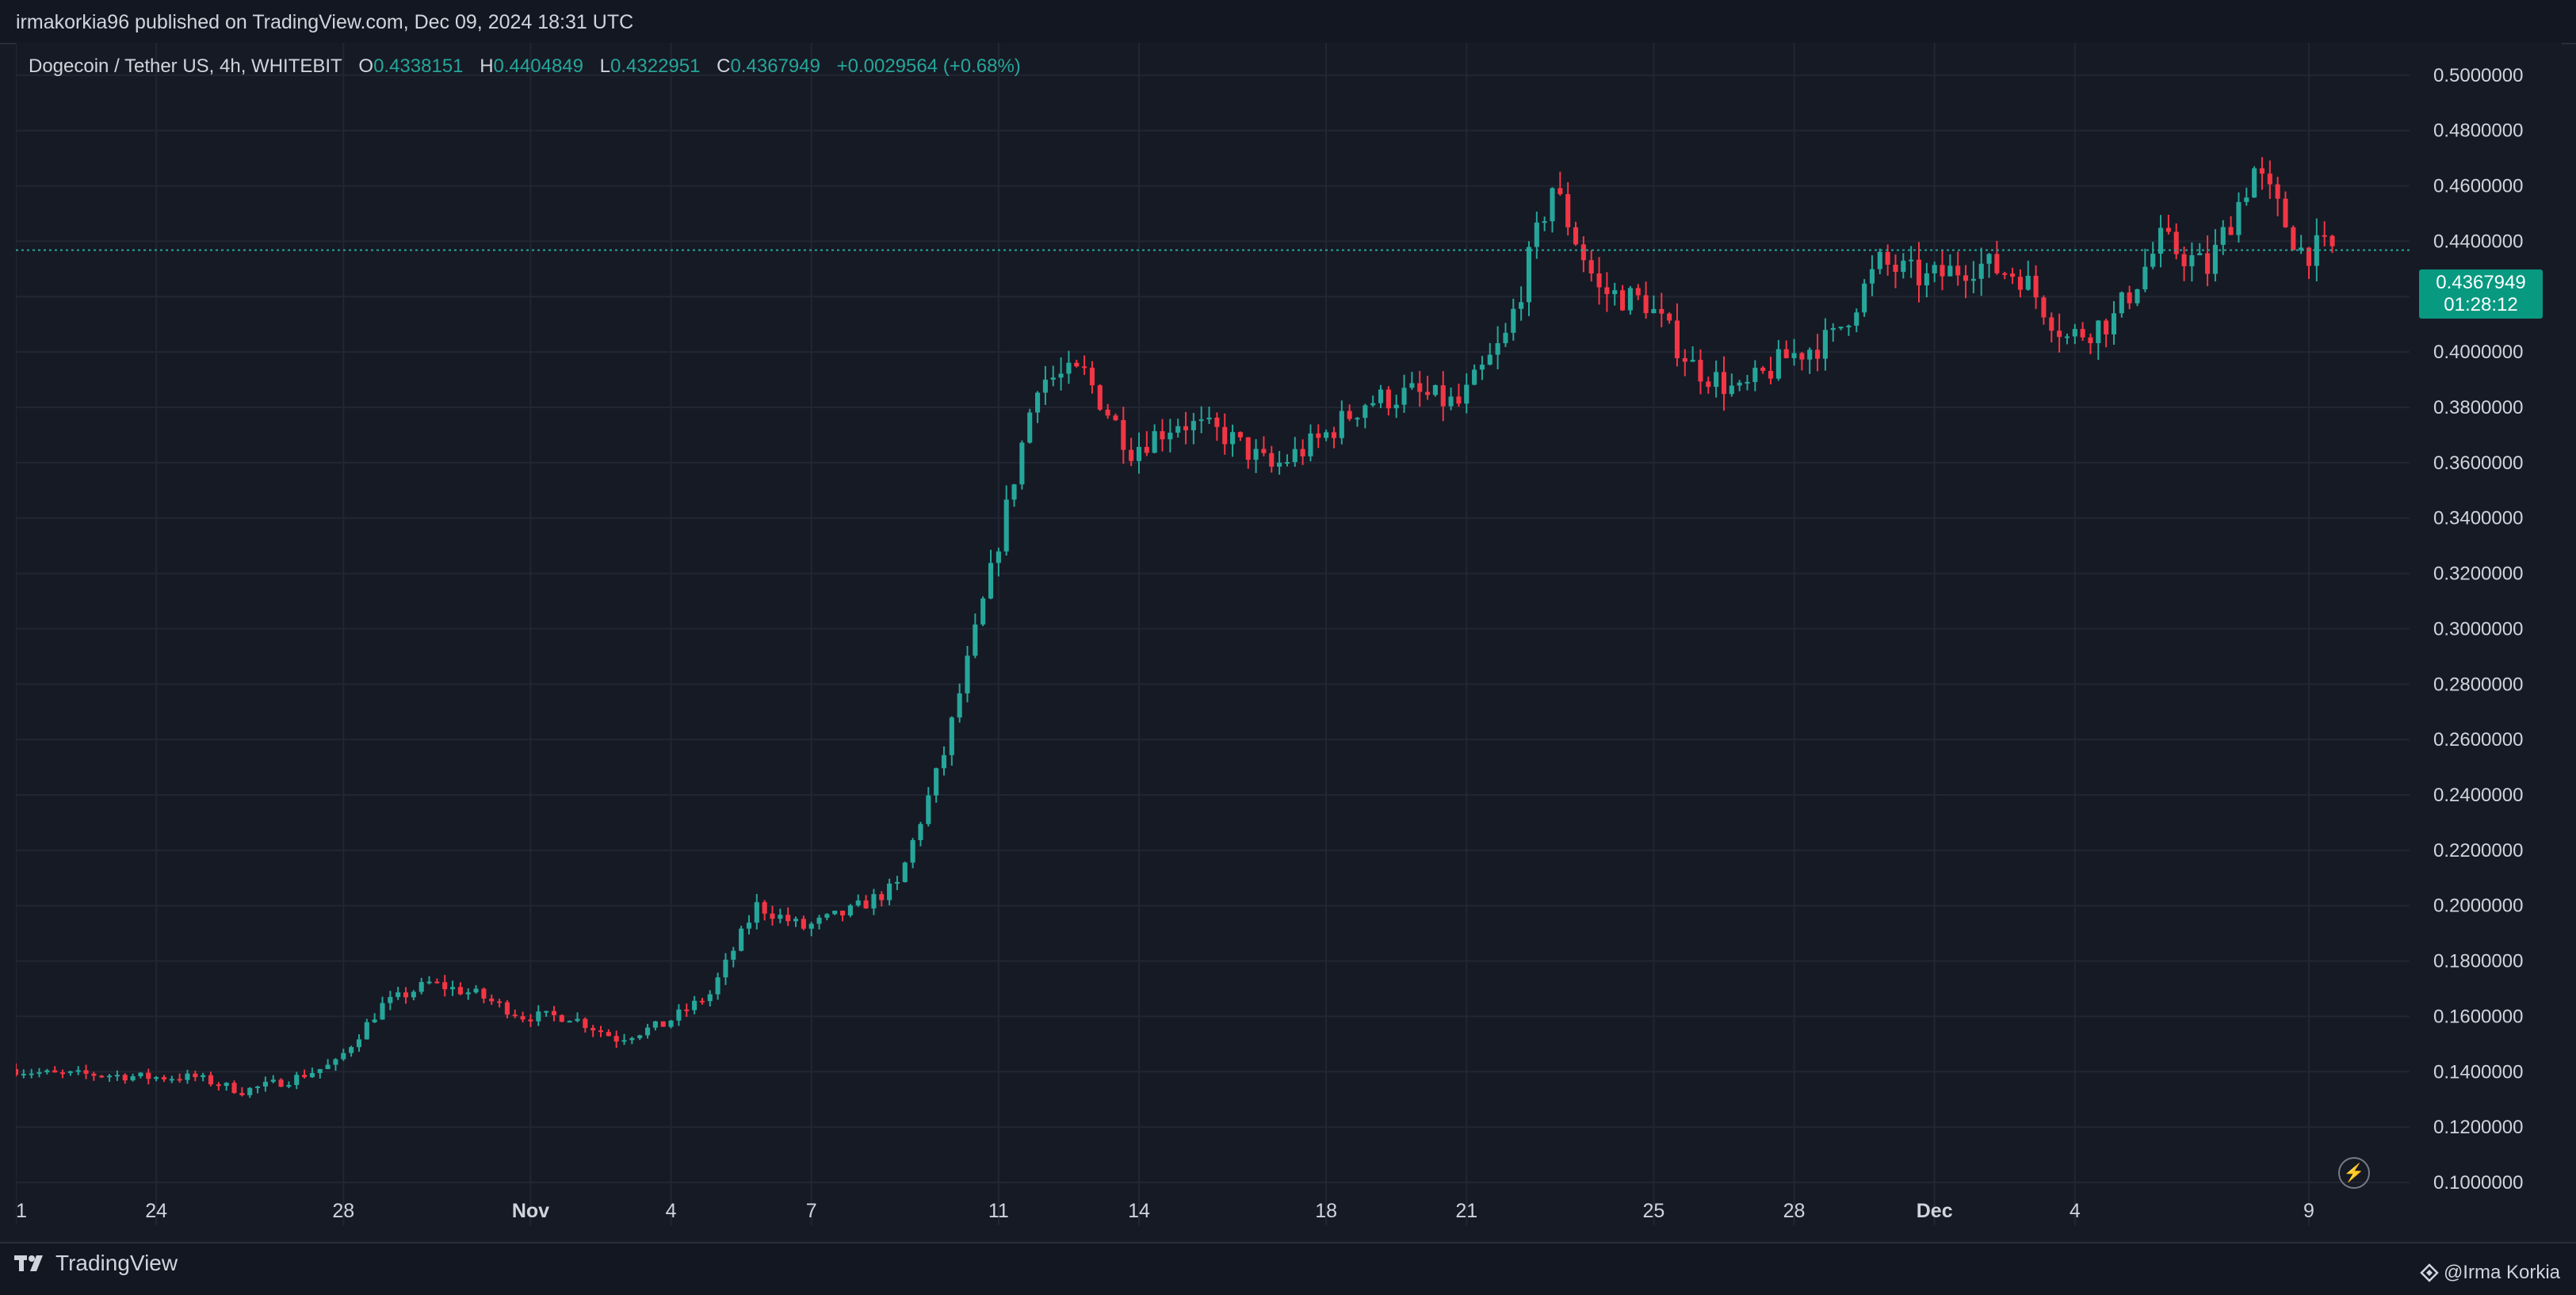 The image size is (2576, 1295). I want to click on x-tick-label: 24, so click(156, 1211).